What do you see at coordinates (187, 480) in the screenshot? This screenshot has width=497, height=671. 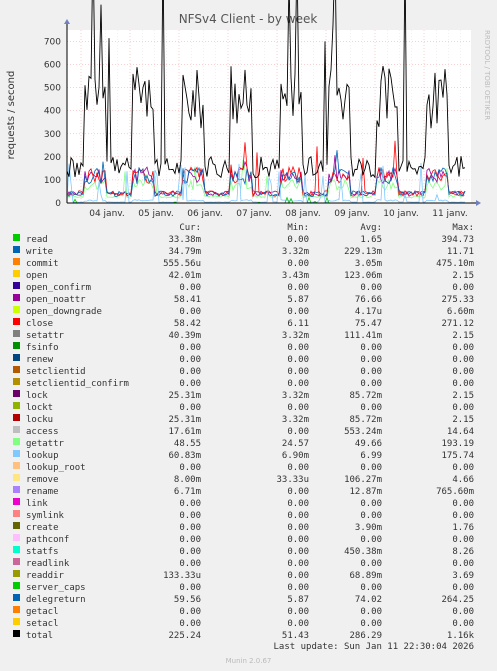 I see `legend-cur: 8.00m` at bounding box center [187, 480].